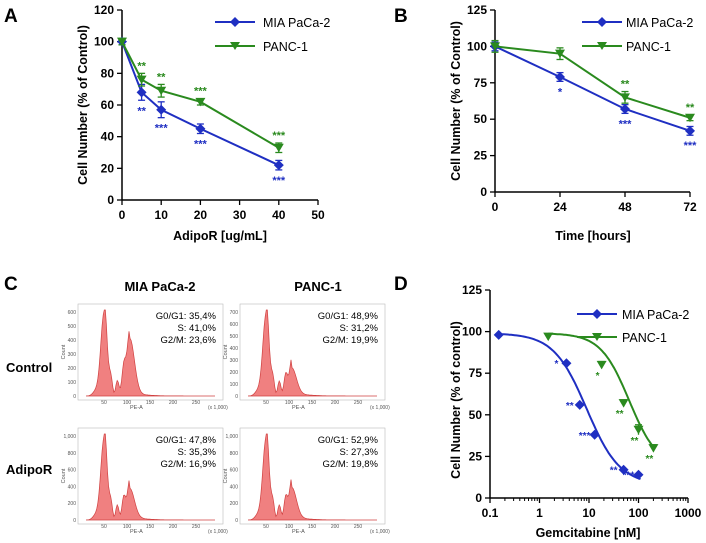  Describe the element at coordinates (576, 405) in the screenshot. I see `d-plot-area: ******** **********` at that location.